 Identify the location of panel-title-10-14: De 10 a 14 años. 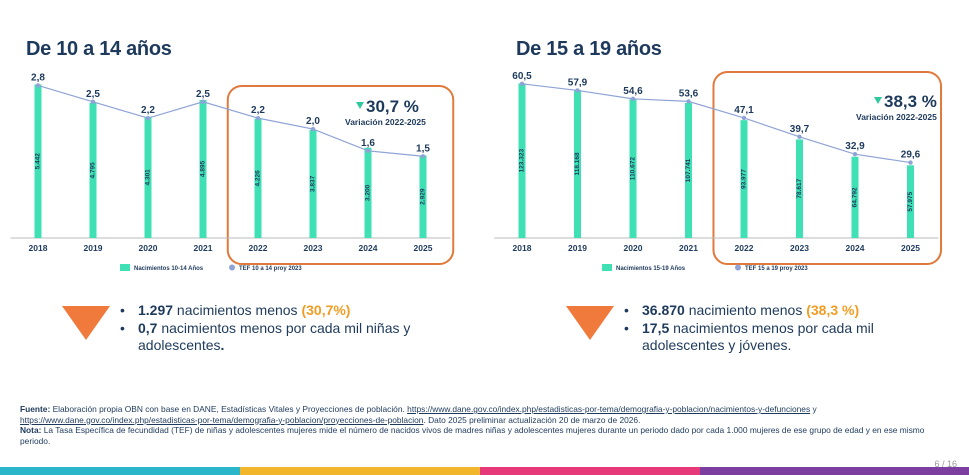
(99, 49).